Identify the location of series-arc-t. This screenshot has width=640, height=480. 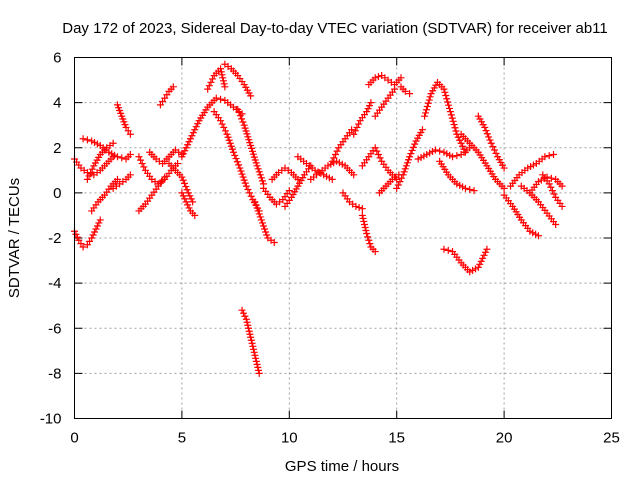
(264, 222).